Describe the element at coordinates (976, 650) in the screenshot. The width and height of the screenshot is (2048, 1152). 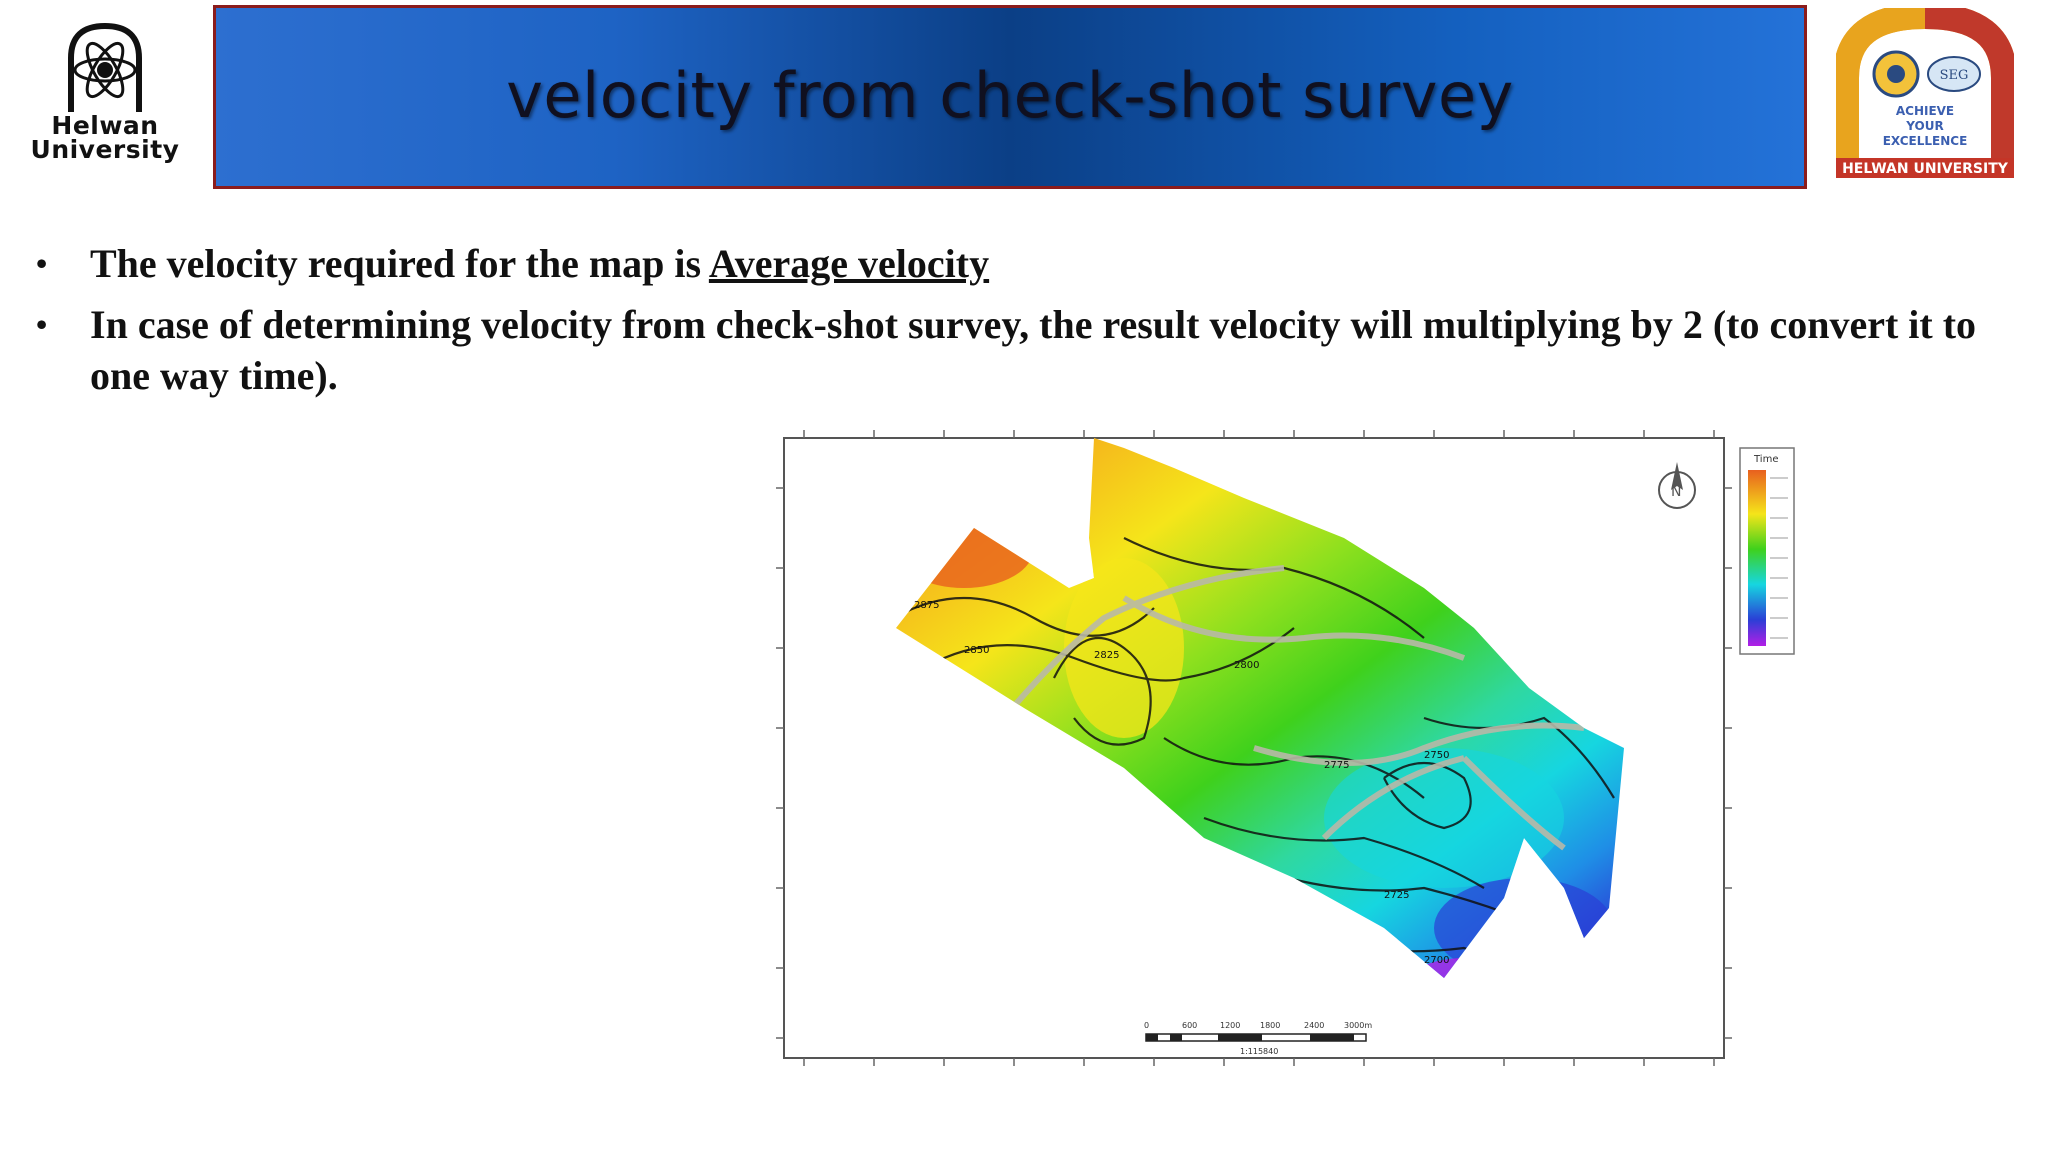
I see `contour-label: 2850` at that location.